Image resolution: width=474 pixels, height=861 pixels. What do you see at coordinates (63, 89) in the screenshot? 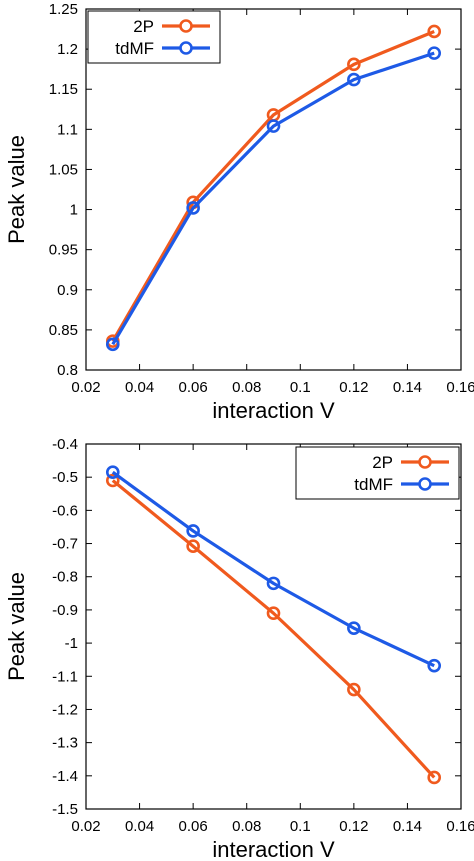
I see `y-tick-label: 1.15` at bounding box center [63, 89].